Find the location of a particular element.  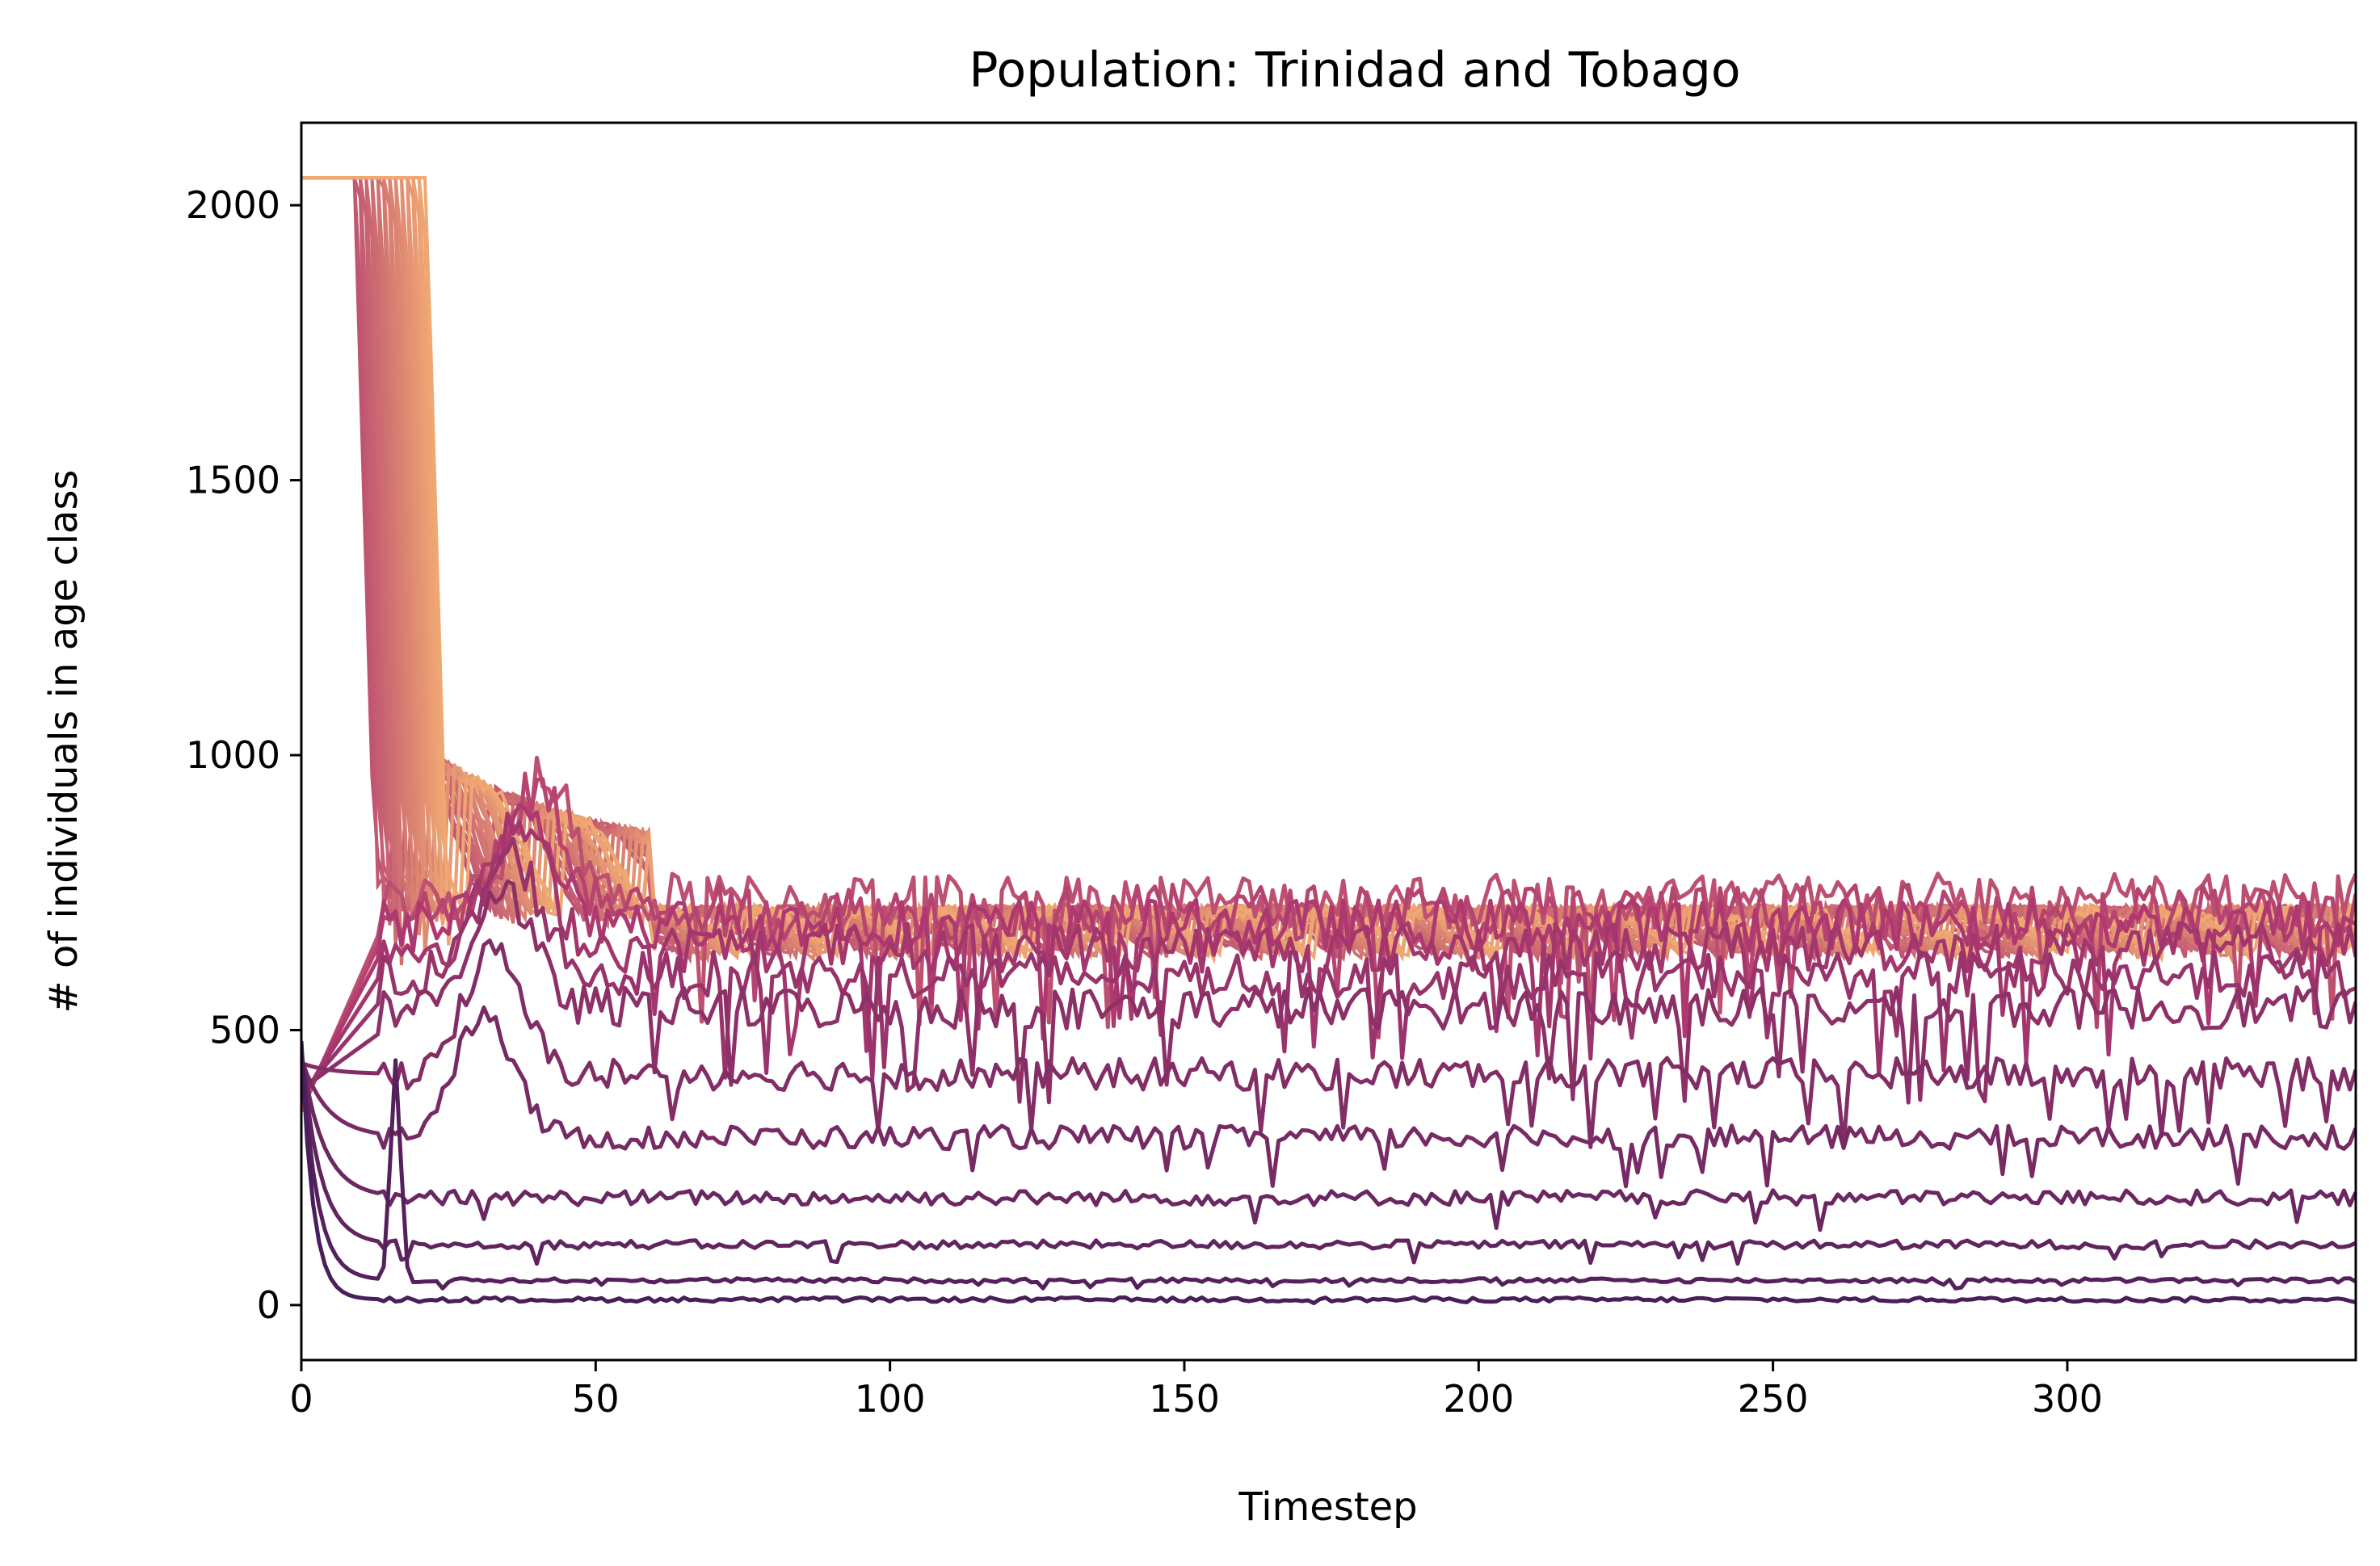

x-axis: 0 50 100 150 200 250 300 is located at coordinates (1196, 1390).